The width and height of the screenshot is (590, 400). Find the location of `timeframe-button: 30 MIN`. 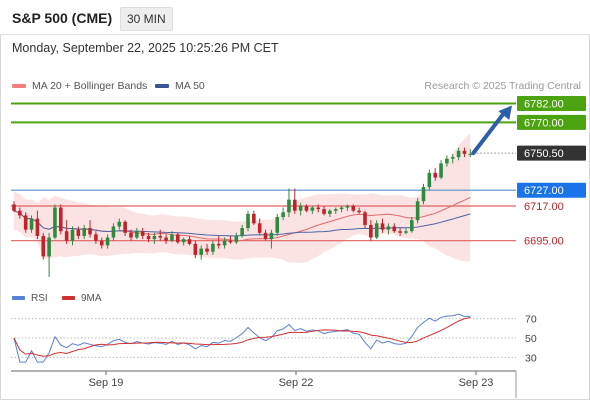

timeframe-button: 30 MIN is located at coordinates (146, 19).